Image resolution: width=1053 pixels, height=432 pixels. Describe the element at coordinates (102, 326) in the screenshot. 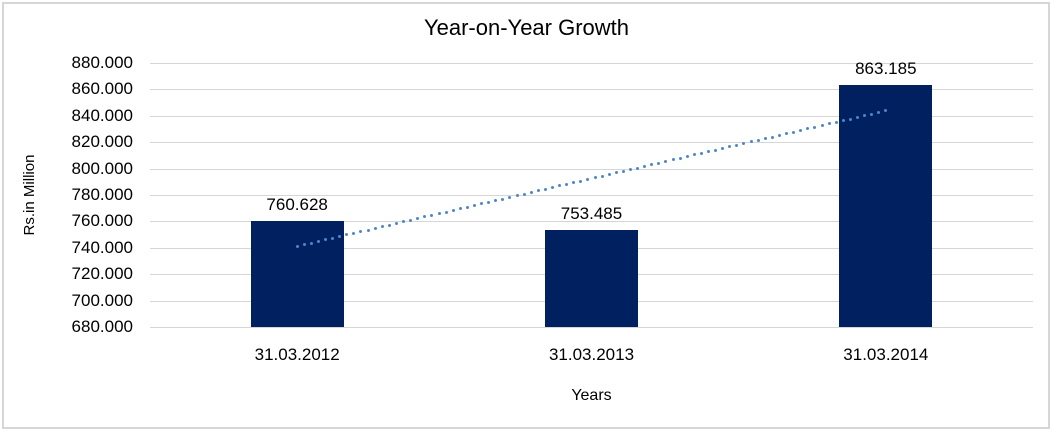

I see `y-axis-tick-label: 680.000` at that location.